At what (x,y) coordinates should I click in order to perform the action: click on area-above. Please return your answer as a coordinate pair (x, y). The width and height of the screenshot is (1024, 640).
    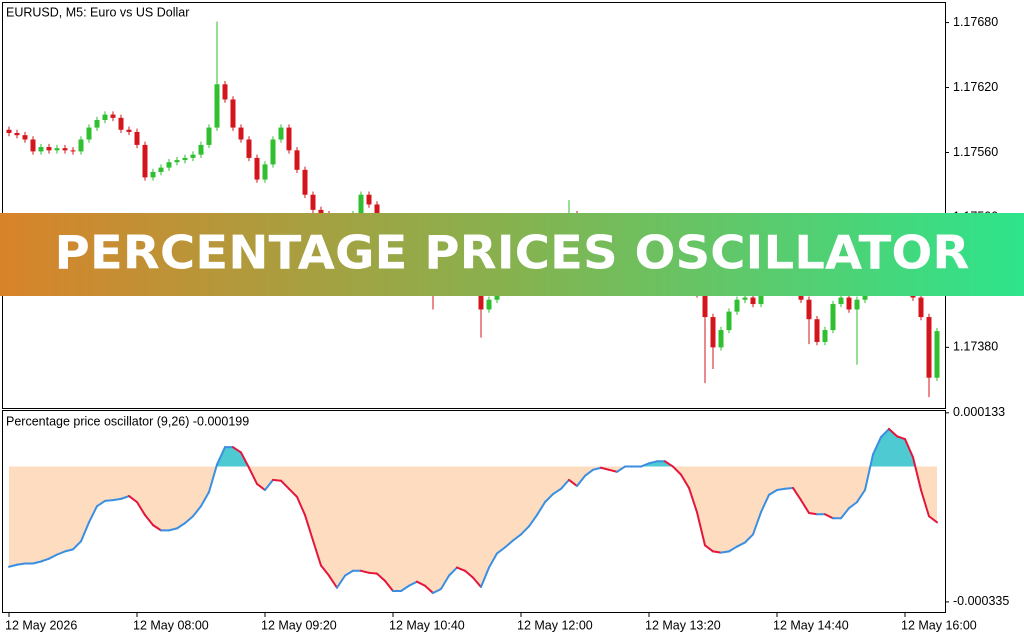
    Looking at the image, I should click on (473, 447).